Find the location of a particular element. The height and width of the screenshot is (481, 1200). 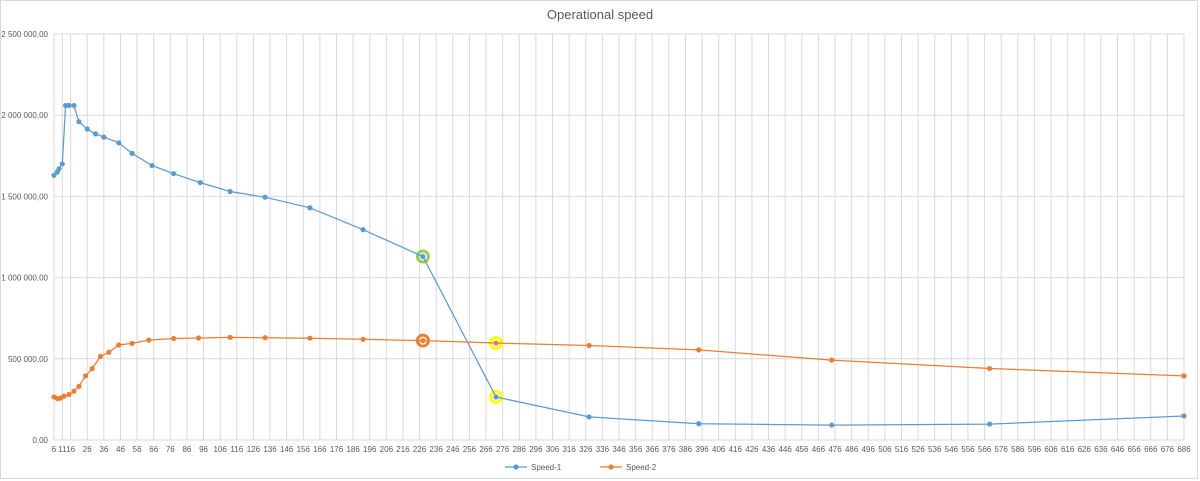

x-tick-label: 206 is located at coordinates (387, 449).